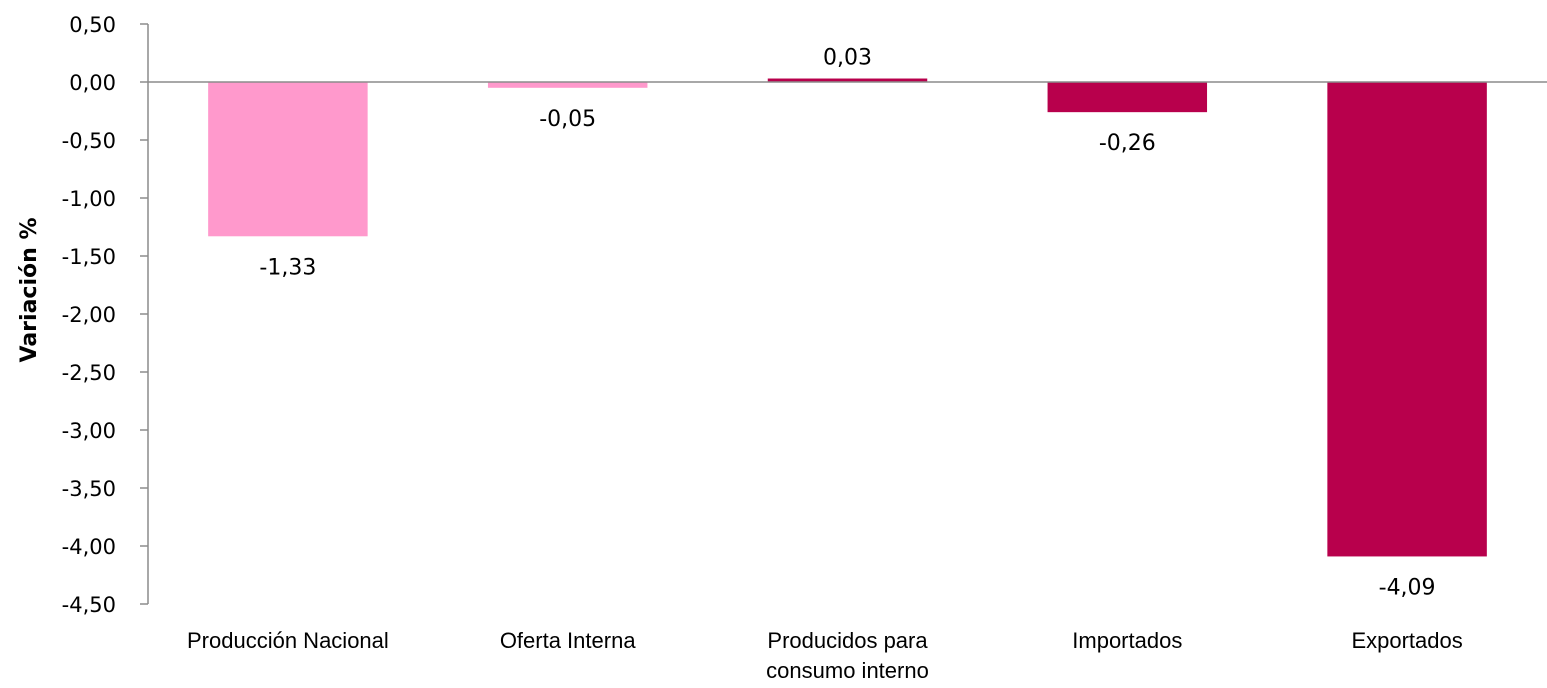  What do you see at coordinates (92, 83) in the screenshot?
I see `y-tick-label: 0,00` at bounding box center [92, 83].